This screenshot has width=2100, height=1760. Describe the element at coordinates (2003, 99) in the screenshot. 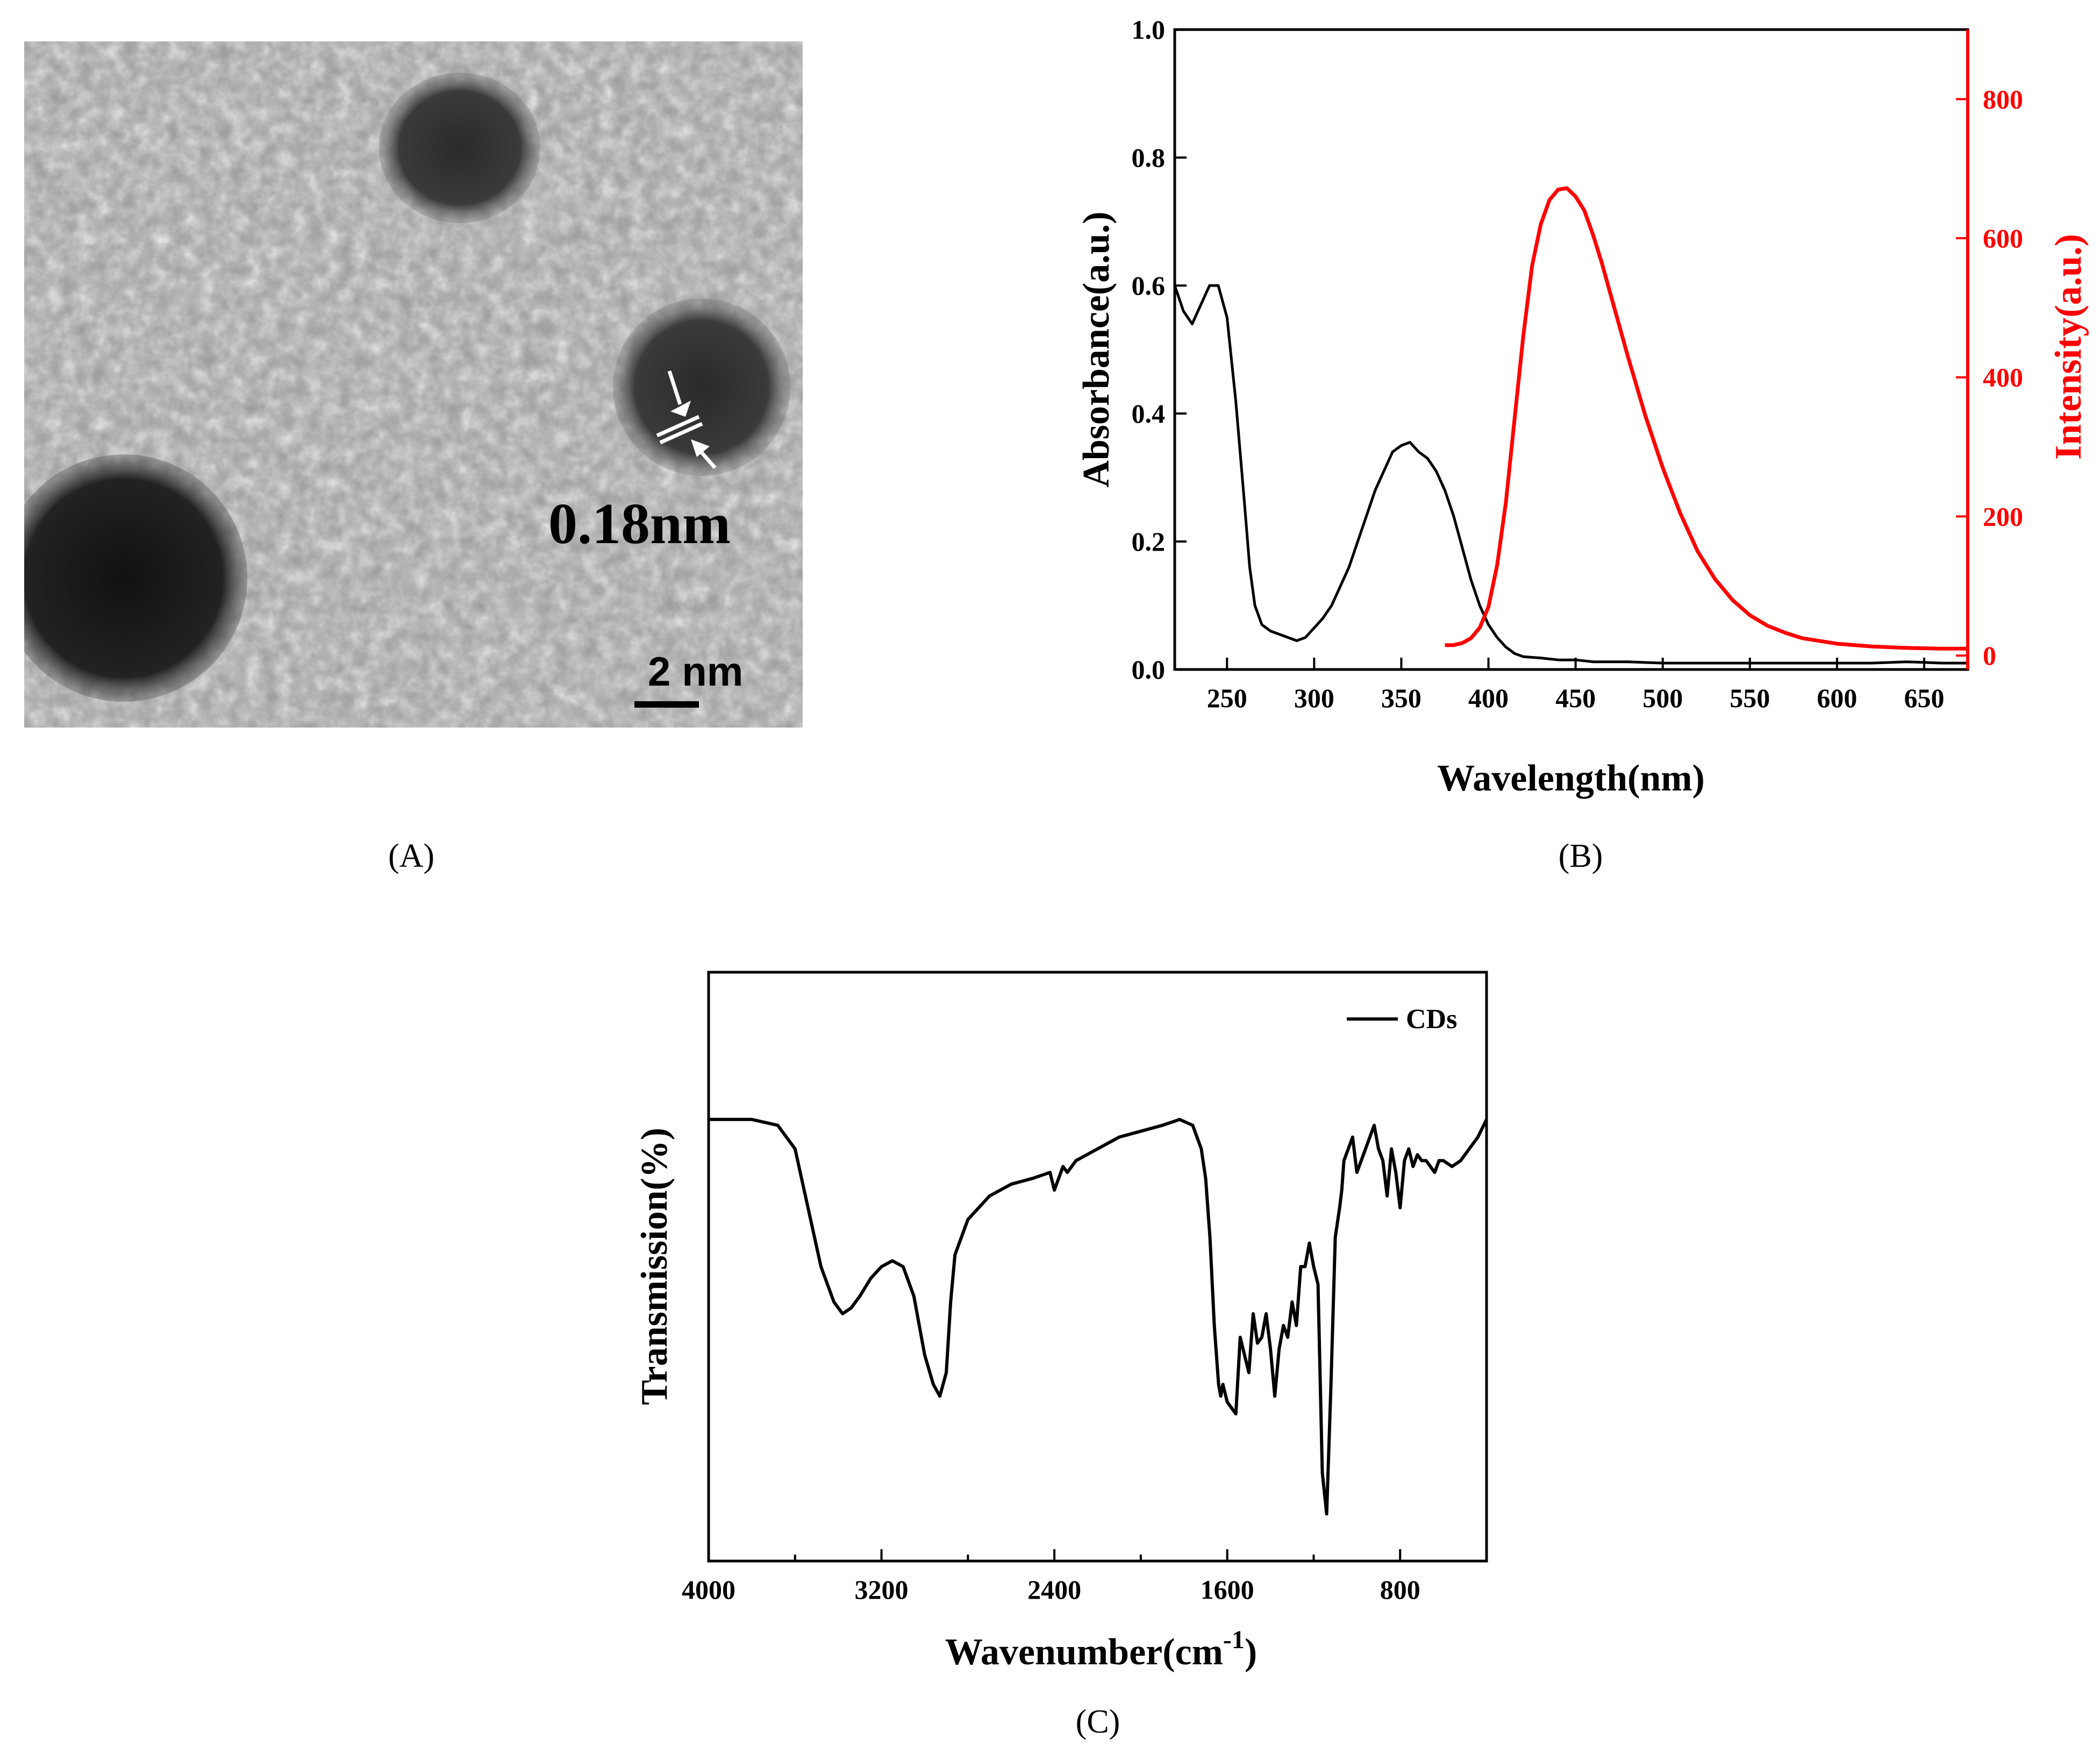

I see `y-right-tick-label: 800` at that location.